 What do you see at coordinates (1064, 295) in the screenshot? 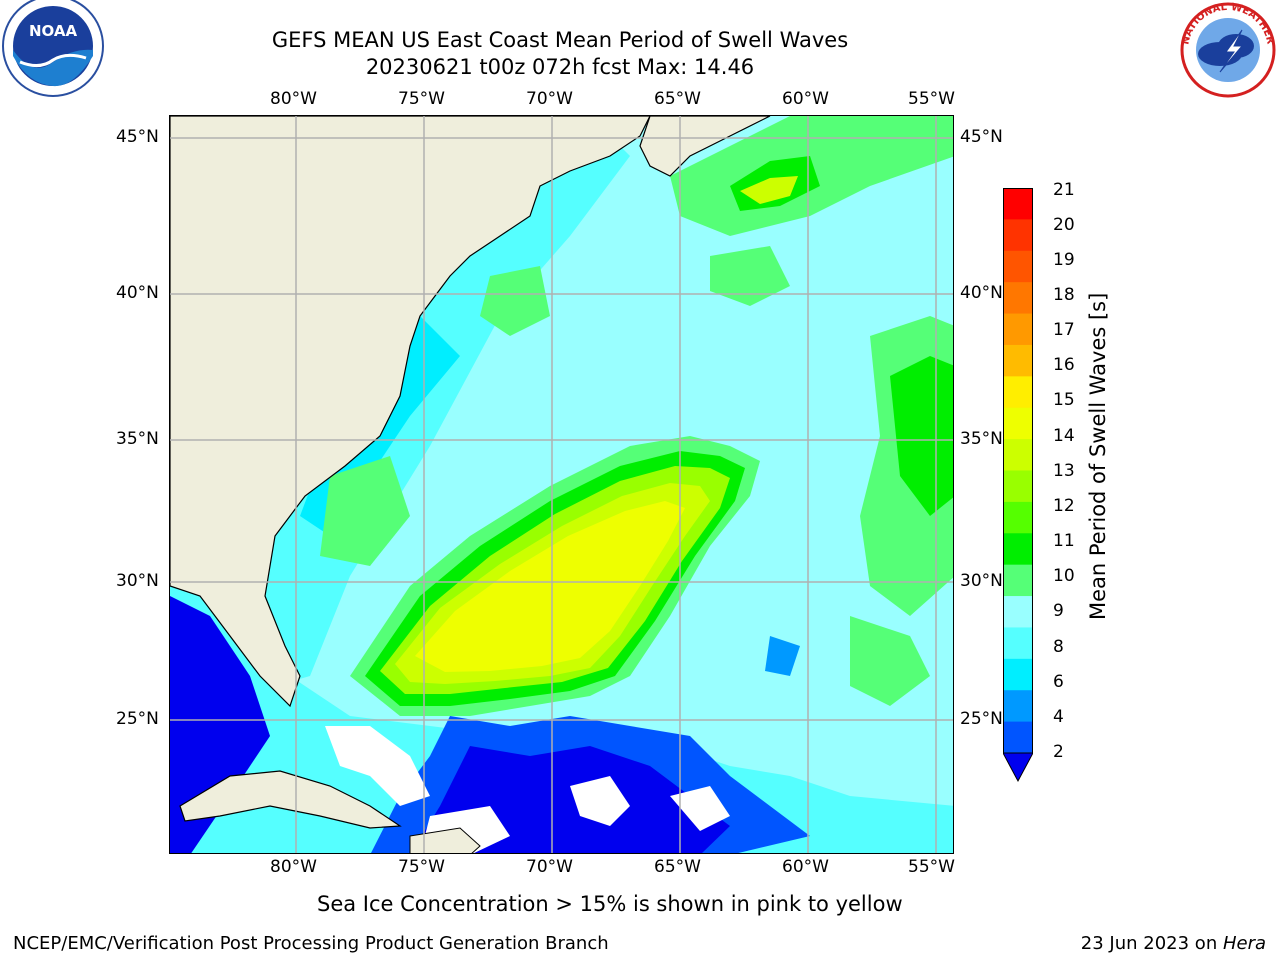
I see `colorbar-tick: 18` at bounding box center [1064, 295].